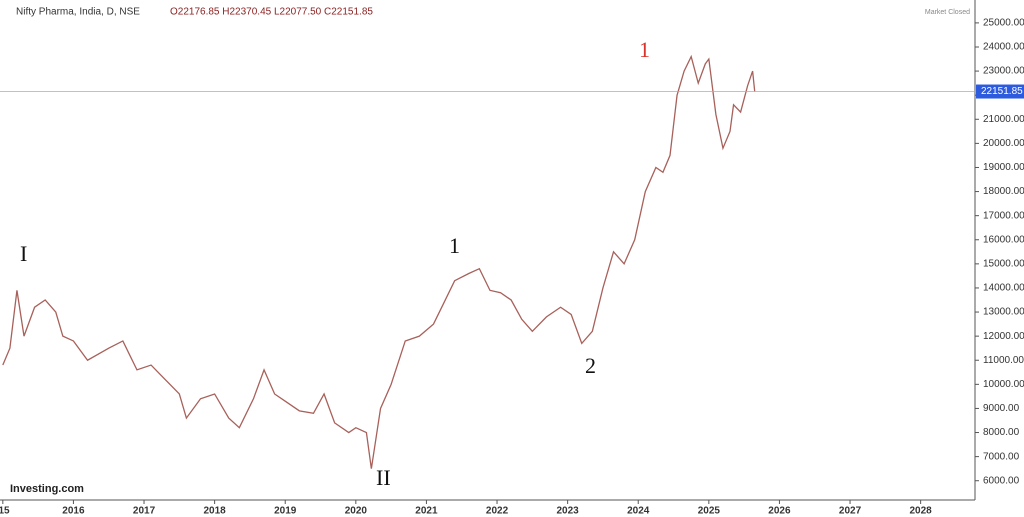  Describe the element at coordinates (1003, 23) in the screenshot. I see `y-tick-label: 25000.00` at that location.